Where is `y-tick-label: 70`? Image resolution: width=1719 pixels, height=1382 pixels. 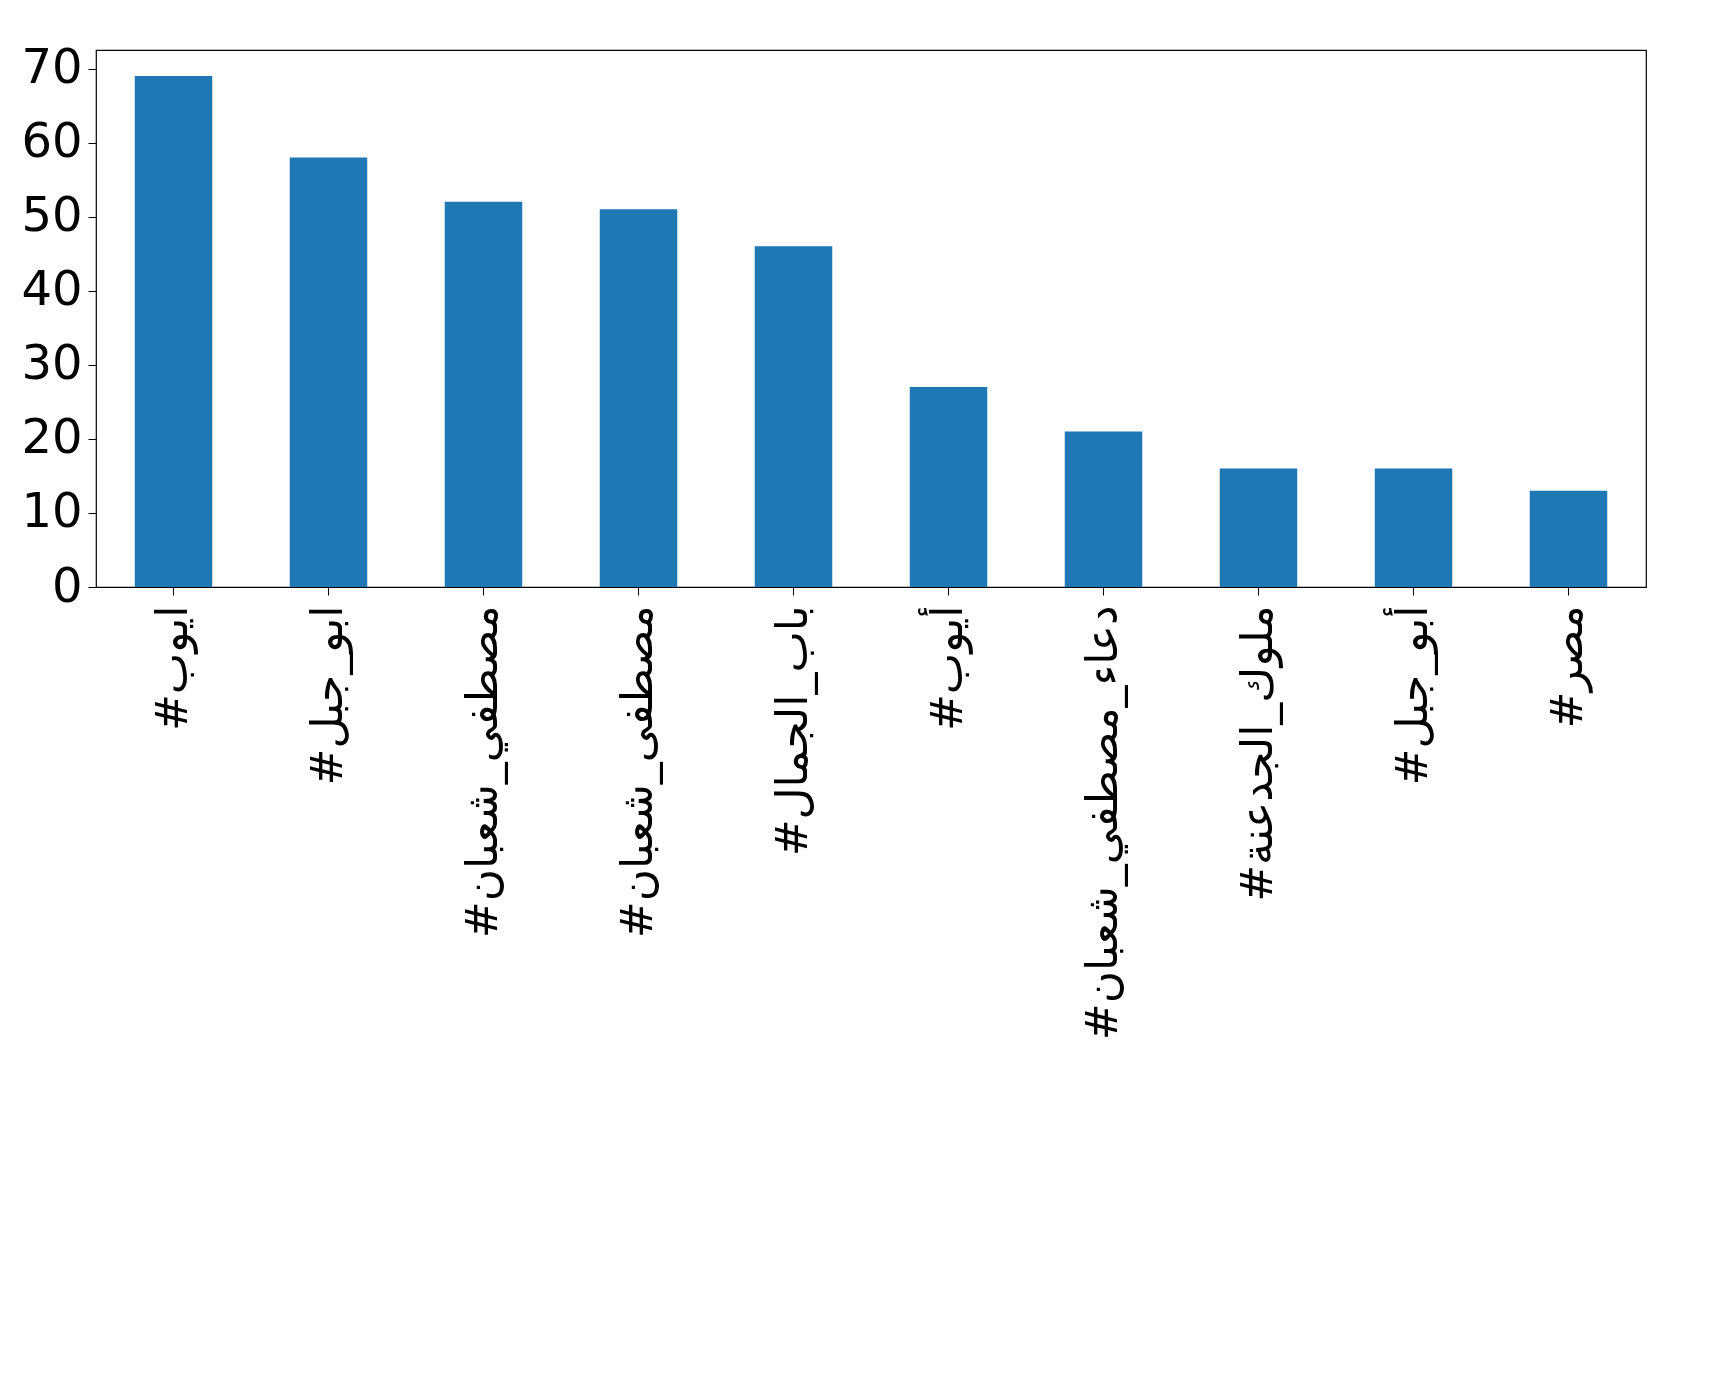
y-tick-label: 70 is located at coordinates (52, 66).